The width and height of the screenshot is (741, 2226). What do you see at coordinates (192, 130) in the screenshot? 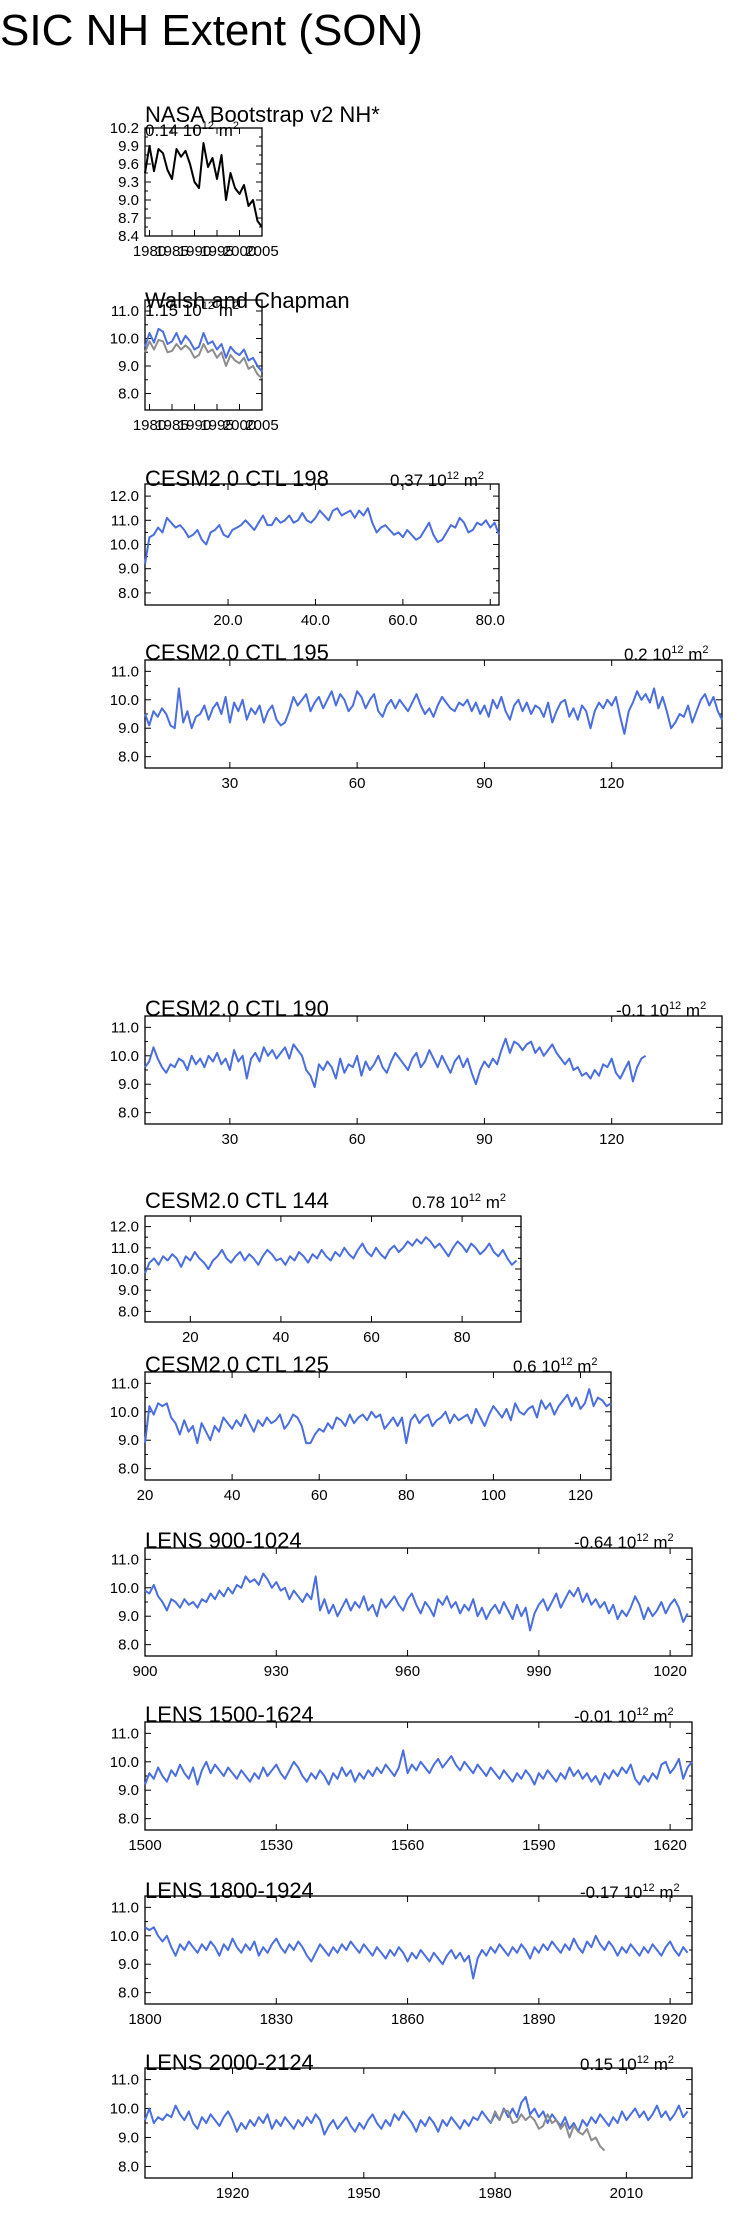
I see `chart-annotation: 0.14 1012 m2` at bounding box center [192, 130].